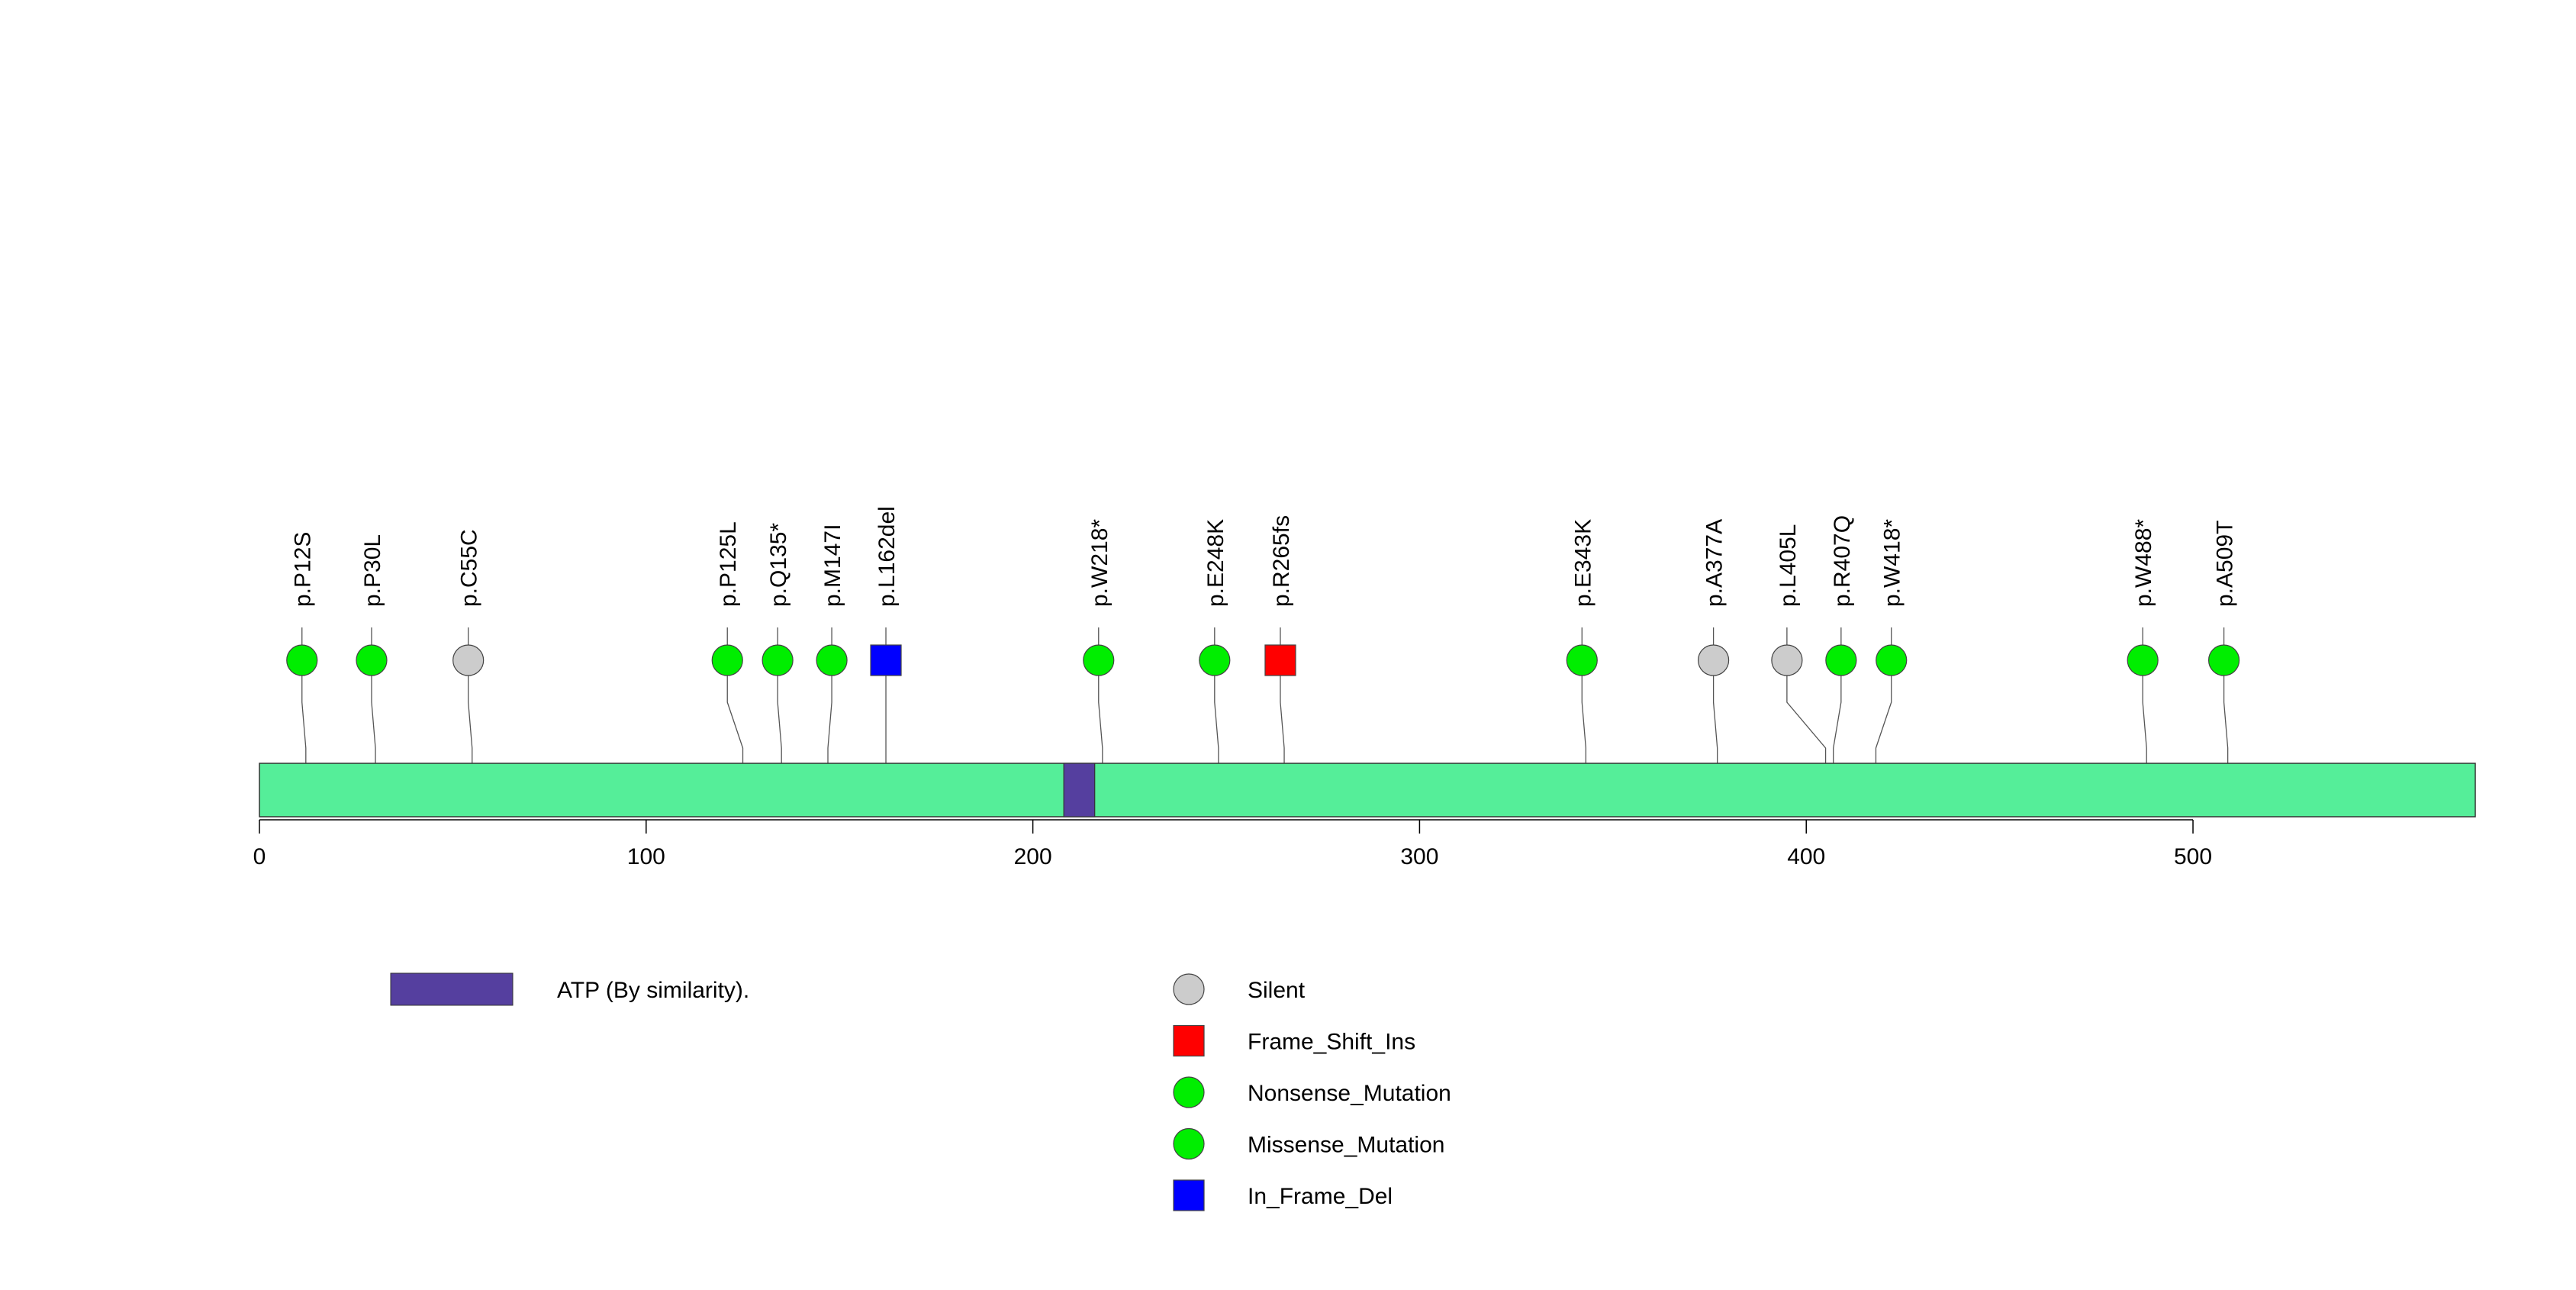  Describe the element at coordinates (372, 660) in the screenshot. I see `marker-p-p30l` at that location.